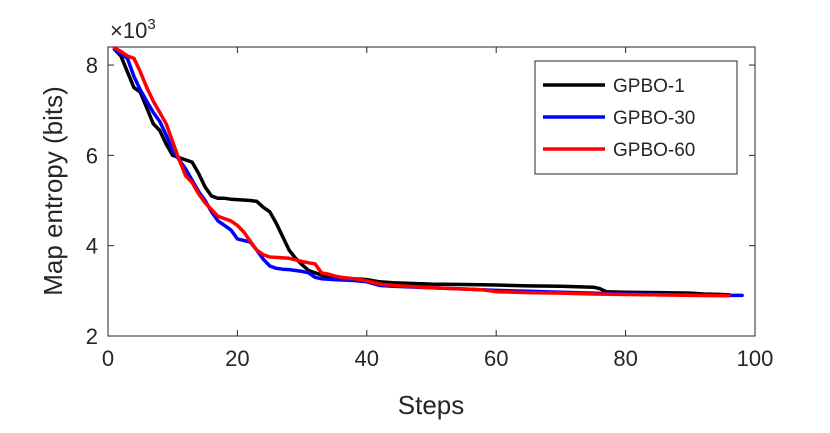 The height and width of the screenshot is (433, 830). What do you see at coordinates (431, 405) in the screenshot?
I see `x-axis-label: Steps` at bounding box center [431, 405].